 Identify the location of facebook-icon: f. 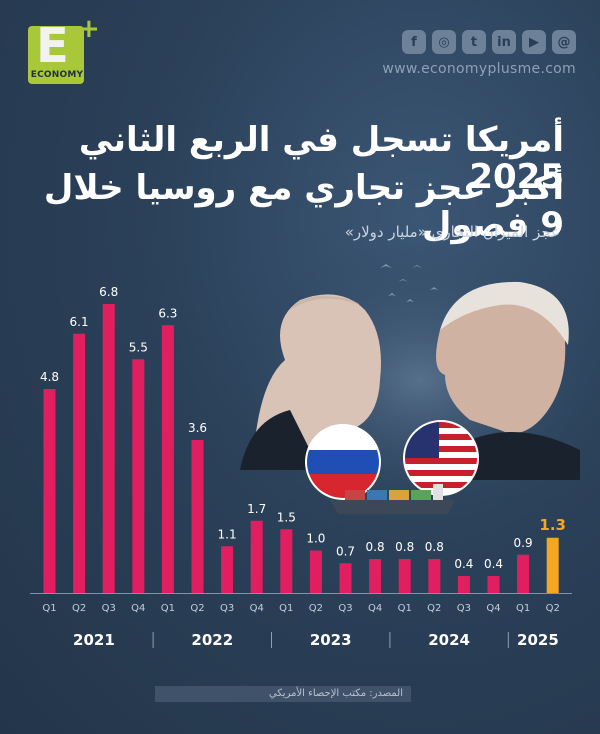
(414, 42).